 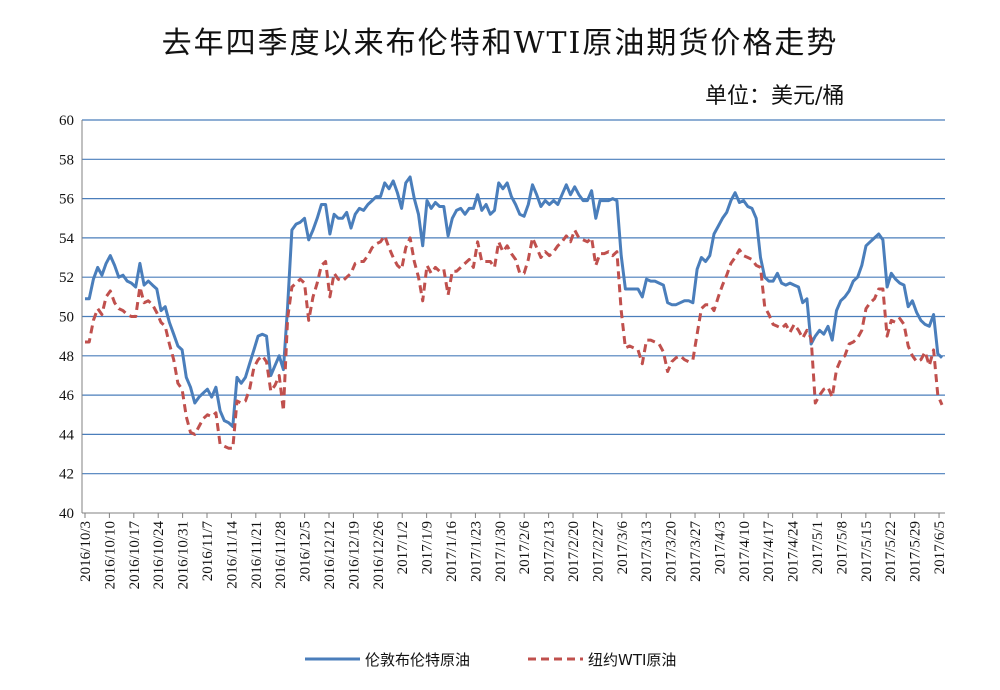 I want to click on x-tick-label: 2017/4/10, so click(x=745, y=551).